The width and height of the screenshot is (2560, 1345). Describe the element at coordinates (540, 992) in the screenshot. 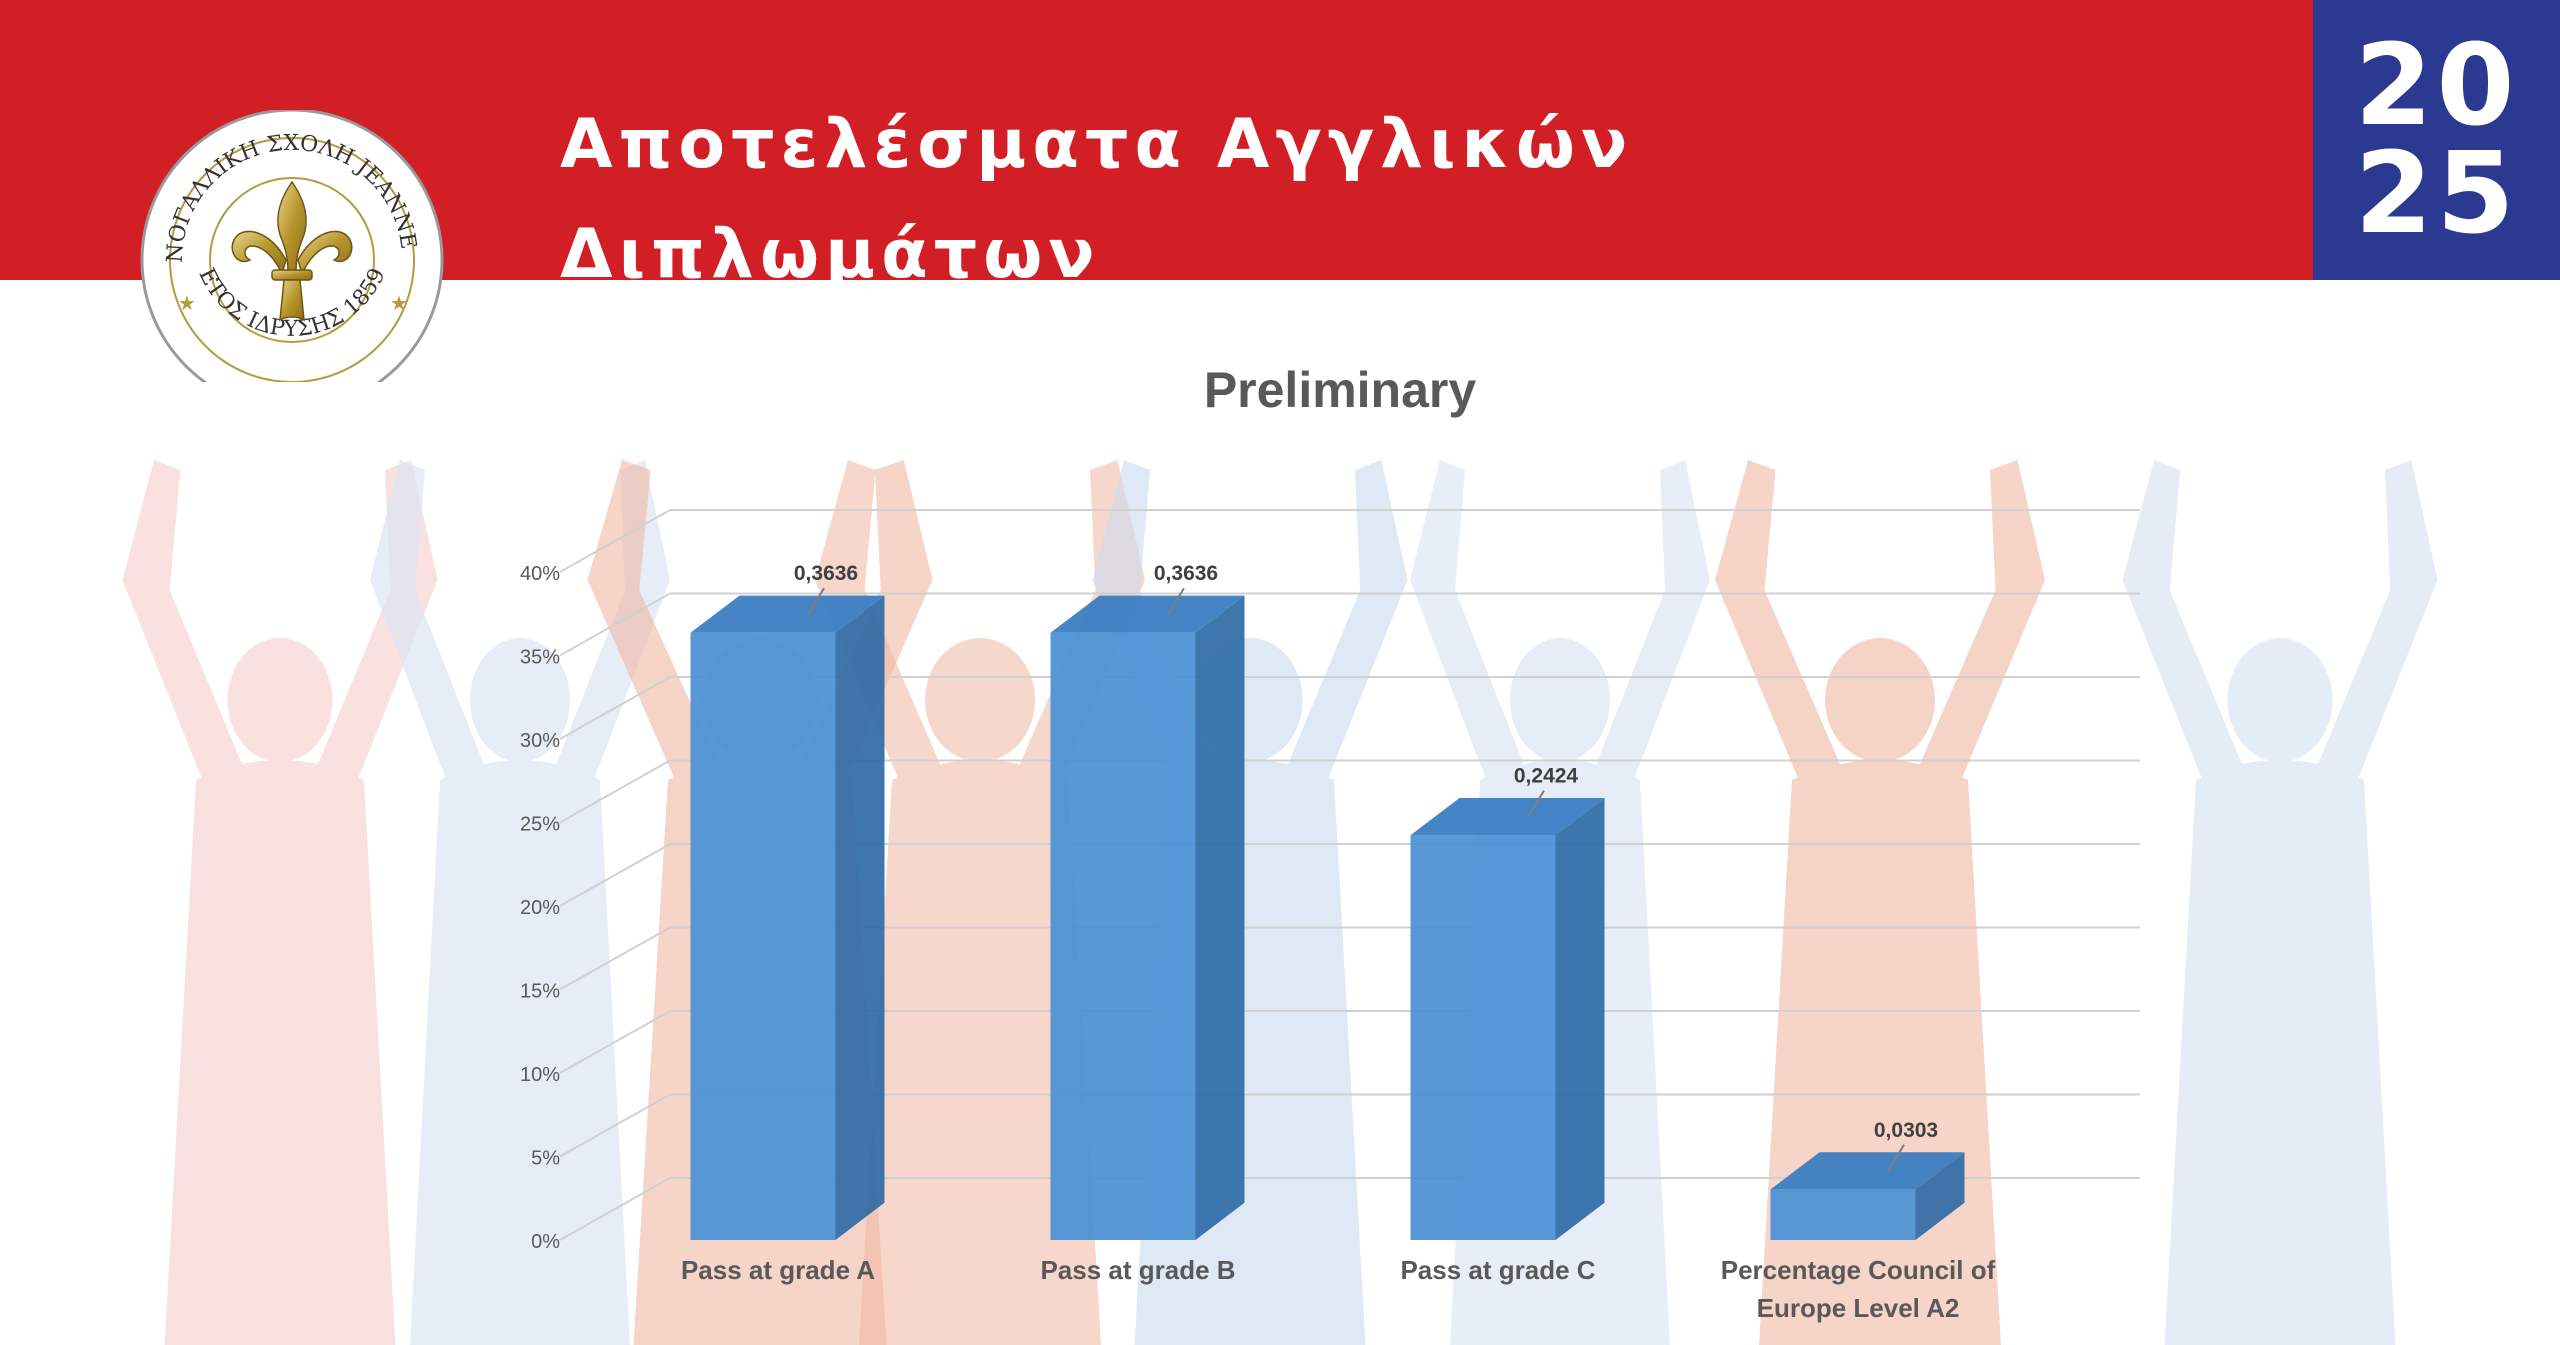

I see `y-tick-label: 15%` at that location.